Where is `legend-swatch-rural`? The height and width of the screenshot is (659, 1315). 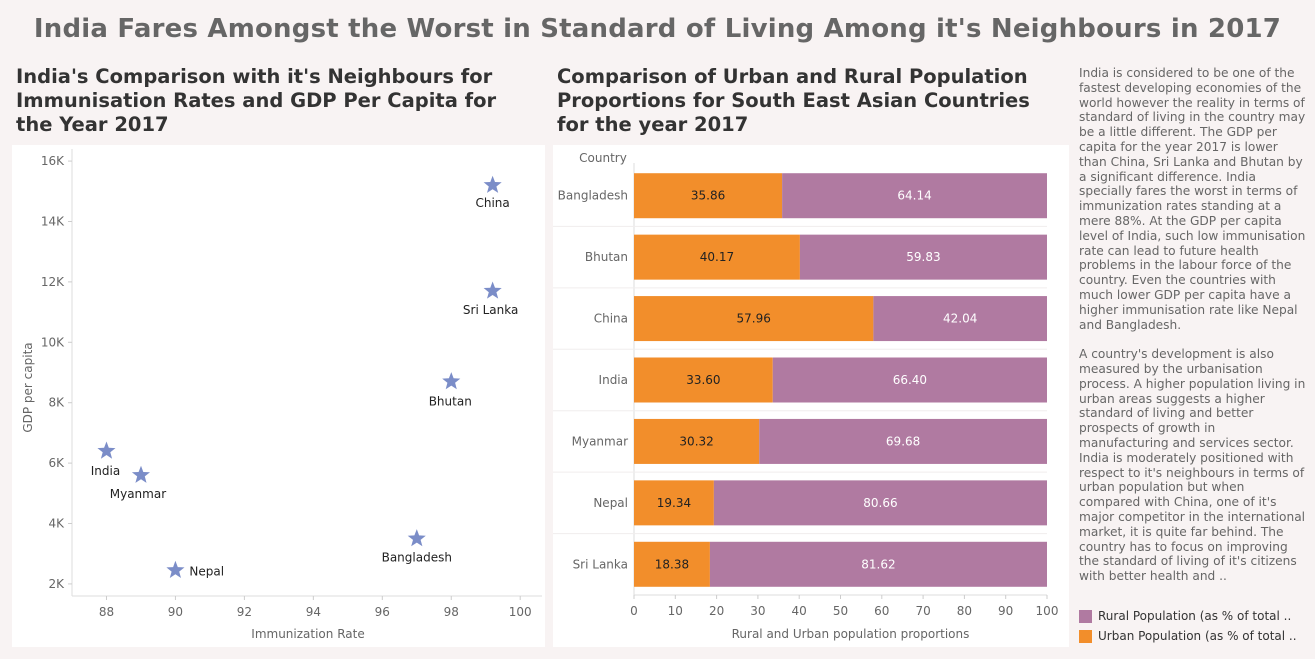
legend-swatch-rural is located at coordinates (1085, 616).